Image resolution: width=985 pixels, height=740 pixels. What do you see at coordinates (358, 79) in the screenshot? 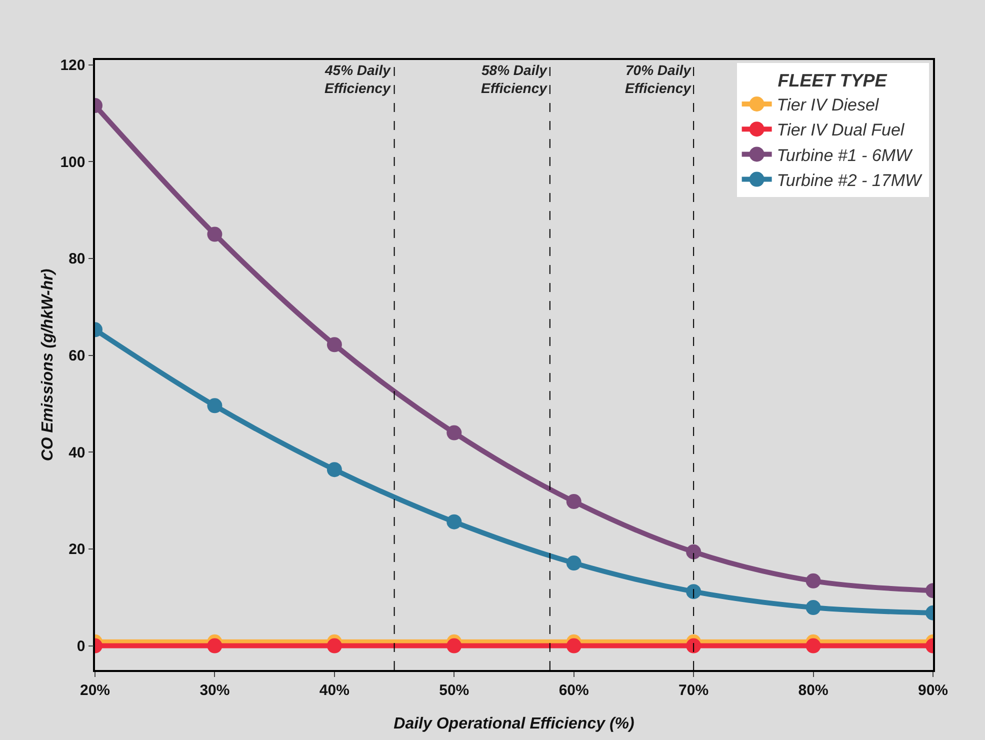
I see `ref-line-label: 45% Daily Efficiency` at bounding box center [358, 79].